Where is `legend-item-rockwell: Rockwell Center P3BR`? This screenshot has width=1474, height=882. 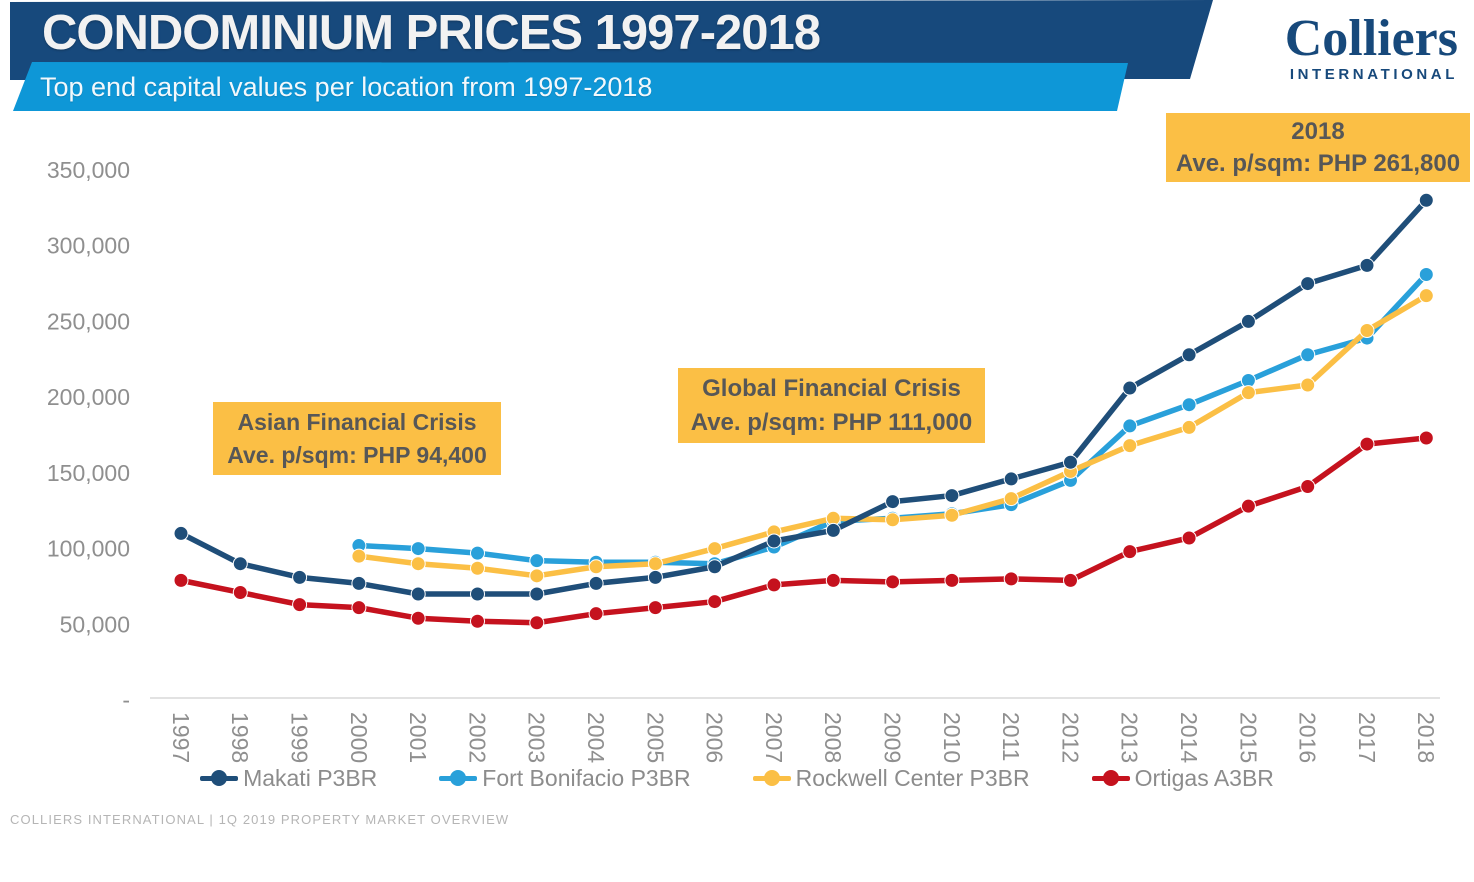 legend-item-rockwell: Rockwell Center P3BR is located at coordinates (891, 778).